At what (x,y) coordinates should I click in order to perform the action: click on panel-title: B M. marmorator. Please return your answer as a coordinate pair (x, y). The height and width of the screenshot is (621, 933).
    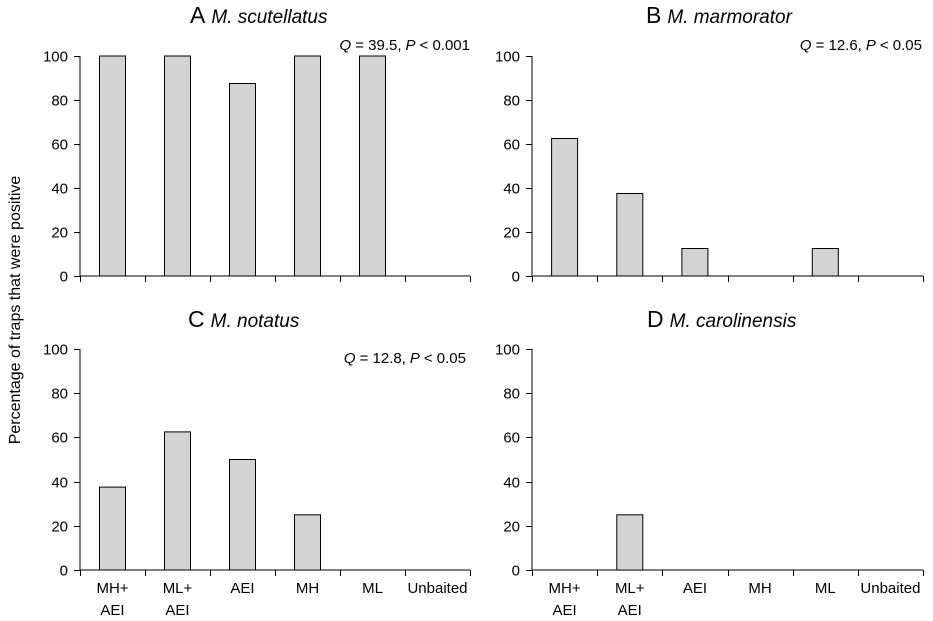
    Looking at the image, I should click on (719, 15).